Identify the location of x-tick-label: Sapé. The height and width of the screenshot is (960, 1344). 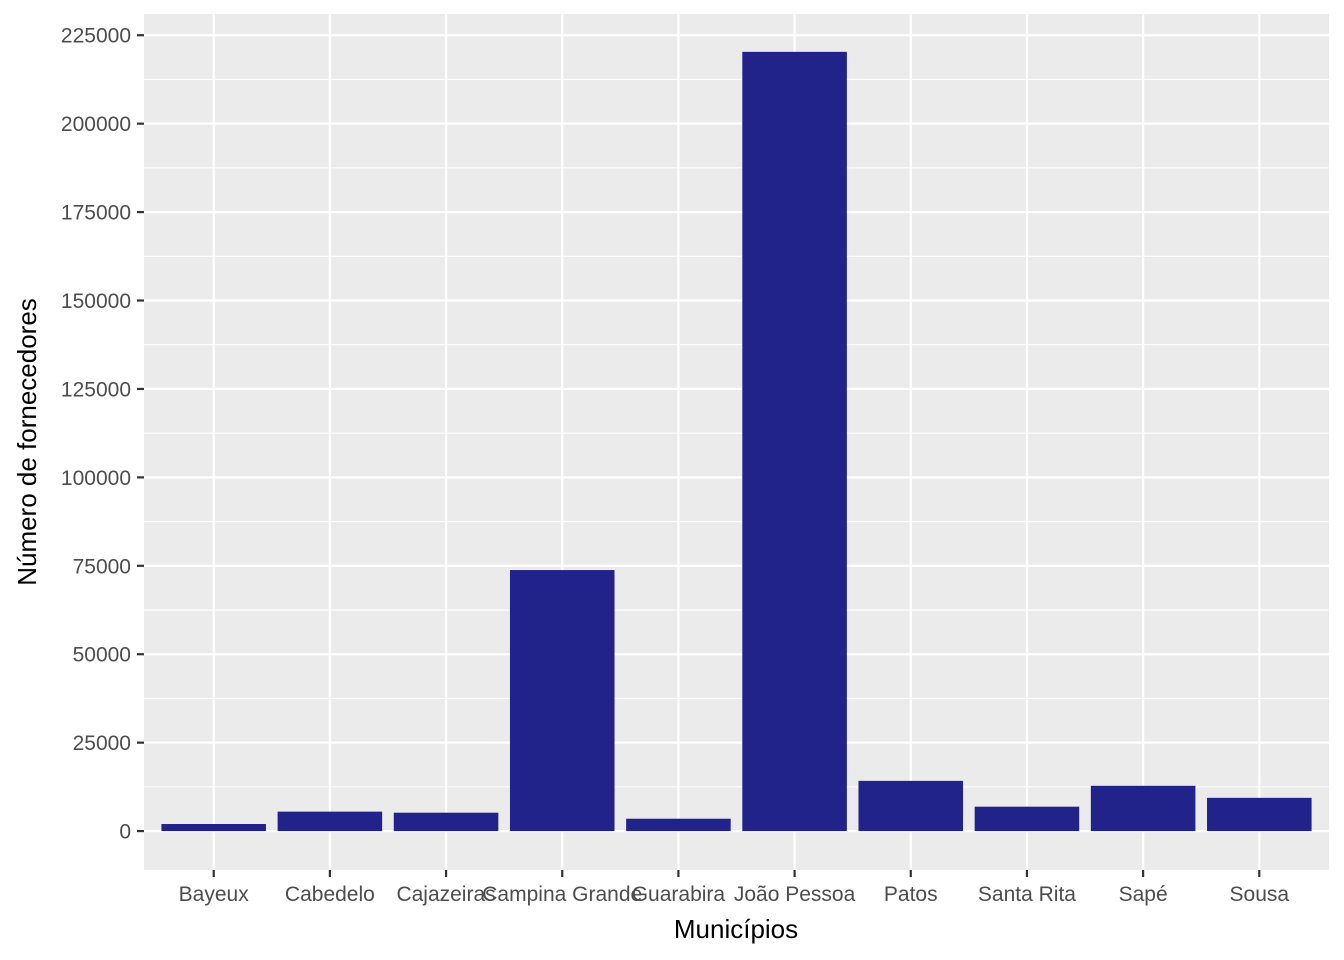
(1143, 894).